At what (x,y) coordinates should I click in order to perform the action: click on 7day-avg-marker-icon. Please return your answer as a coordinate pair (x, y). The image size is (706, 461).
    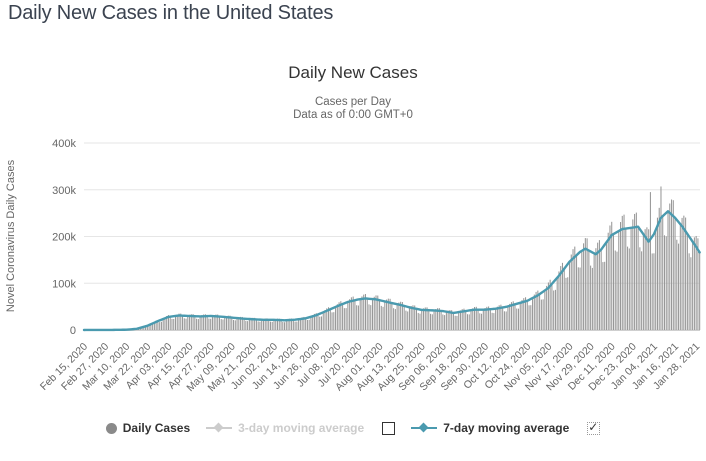
    Looking at the image, I should click on (424, 427).